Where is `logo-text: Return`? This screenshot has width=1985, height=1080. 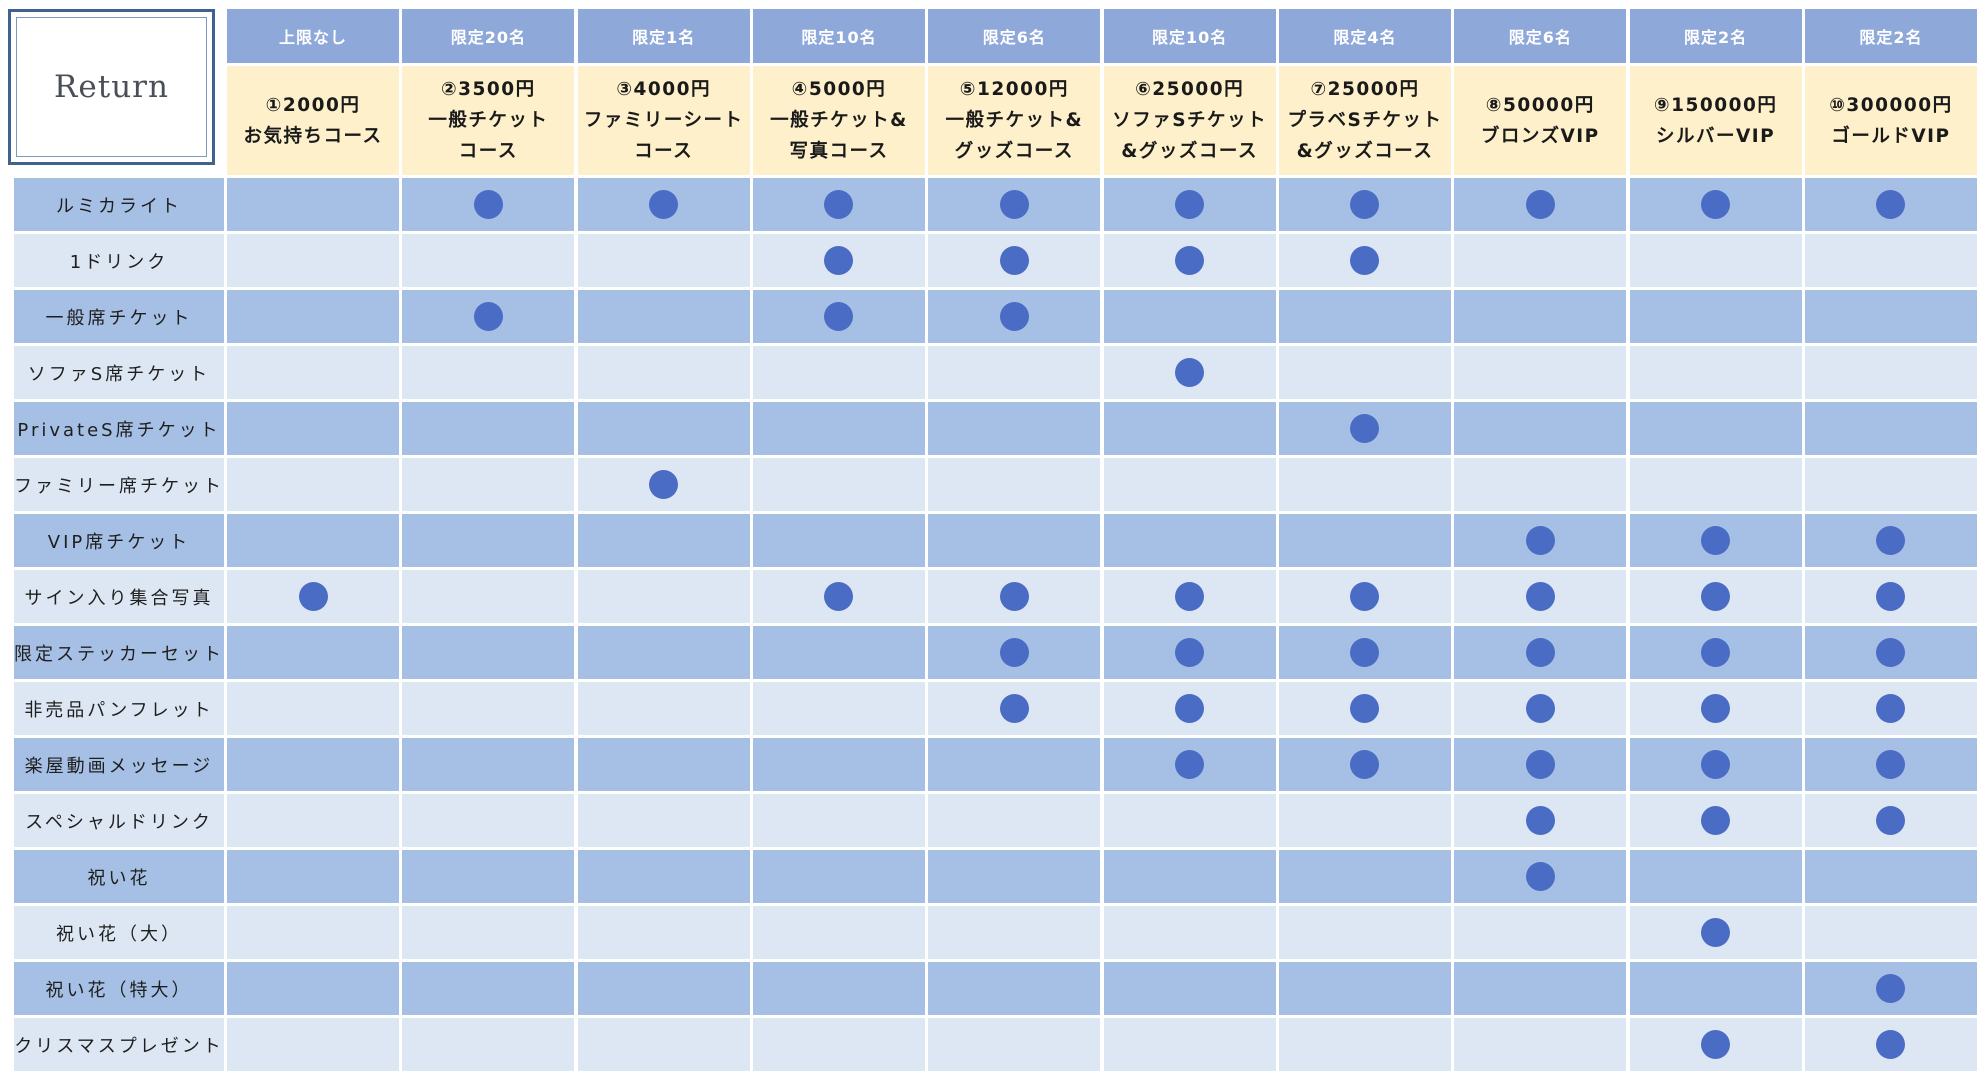
logo-text: Return is located at coordinates (111, 87).